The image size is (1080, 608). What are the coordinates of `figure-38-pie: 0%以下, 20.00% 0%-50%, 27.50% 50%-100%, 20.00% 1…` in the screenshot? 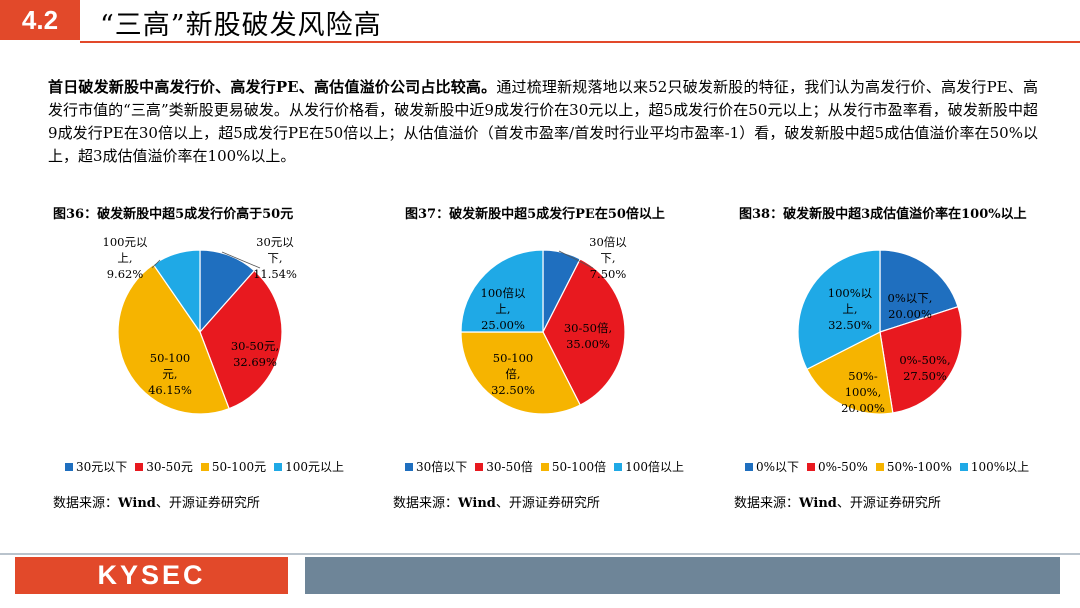 It's located at (880, 332).